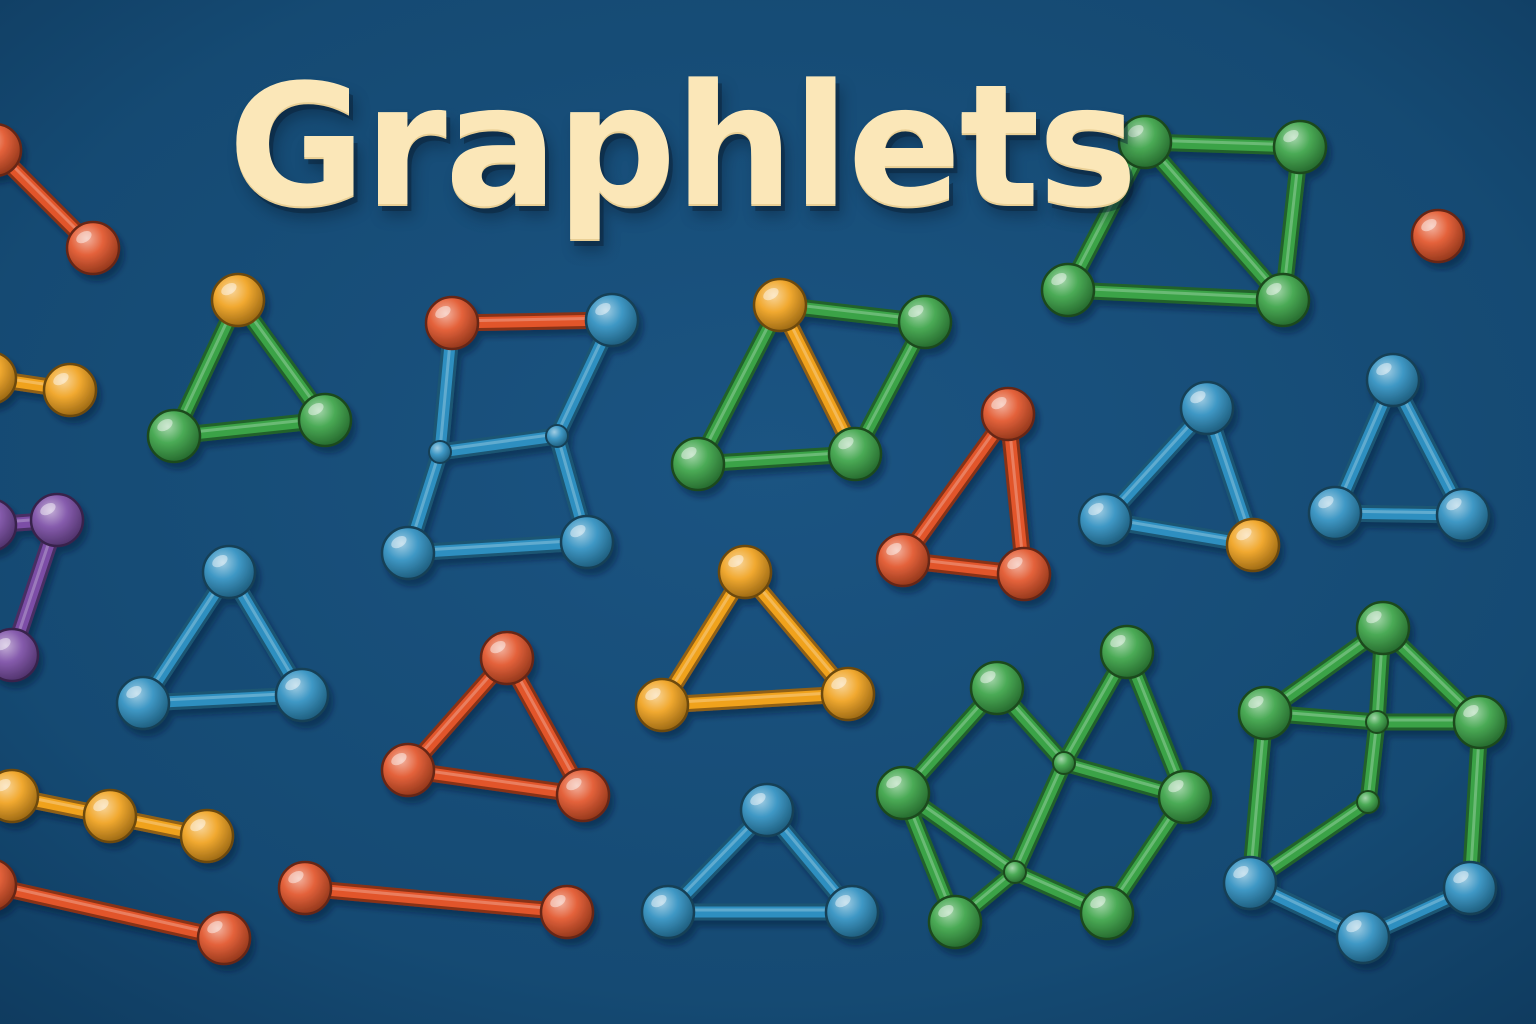 The width and height of the screenshot is (1536, 1024). I want to click on graphlet-edge-red-bottomleft, so click(126, 912).